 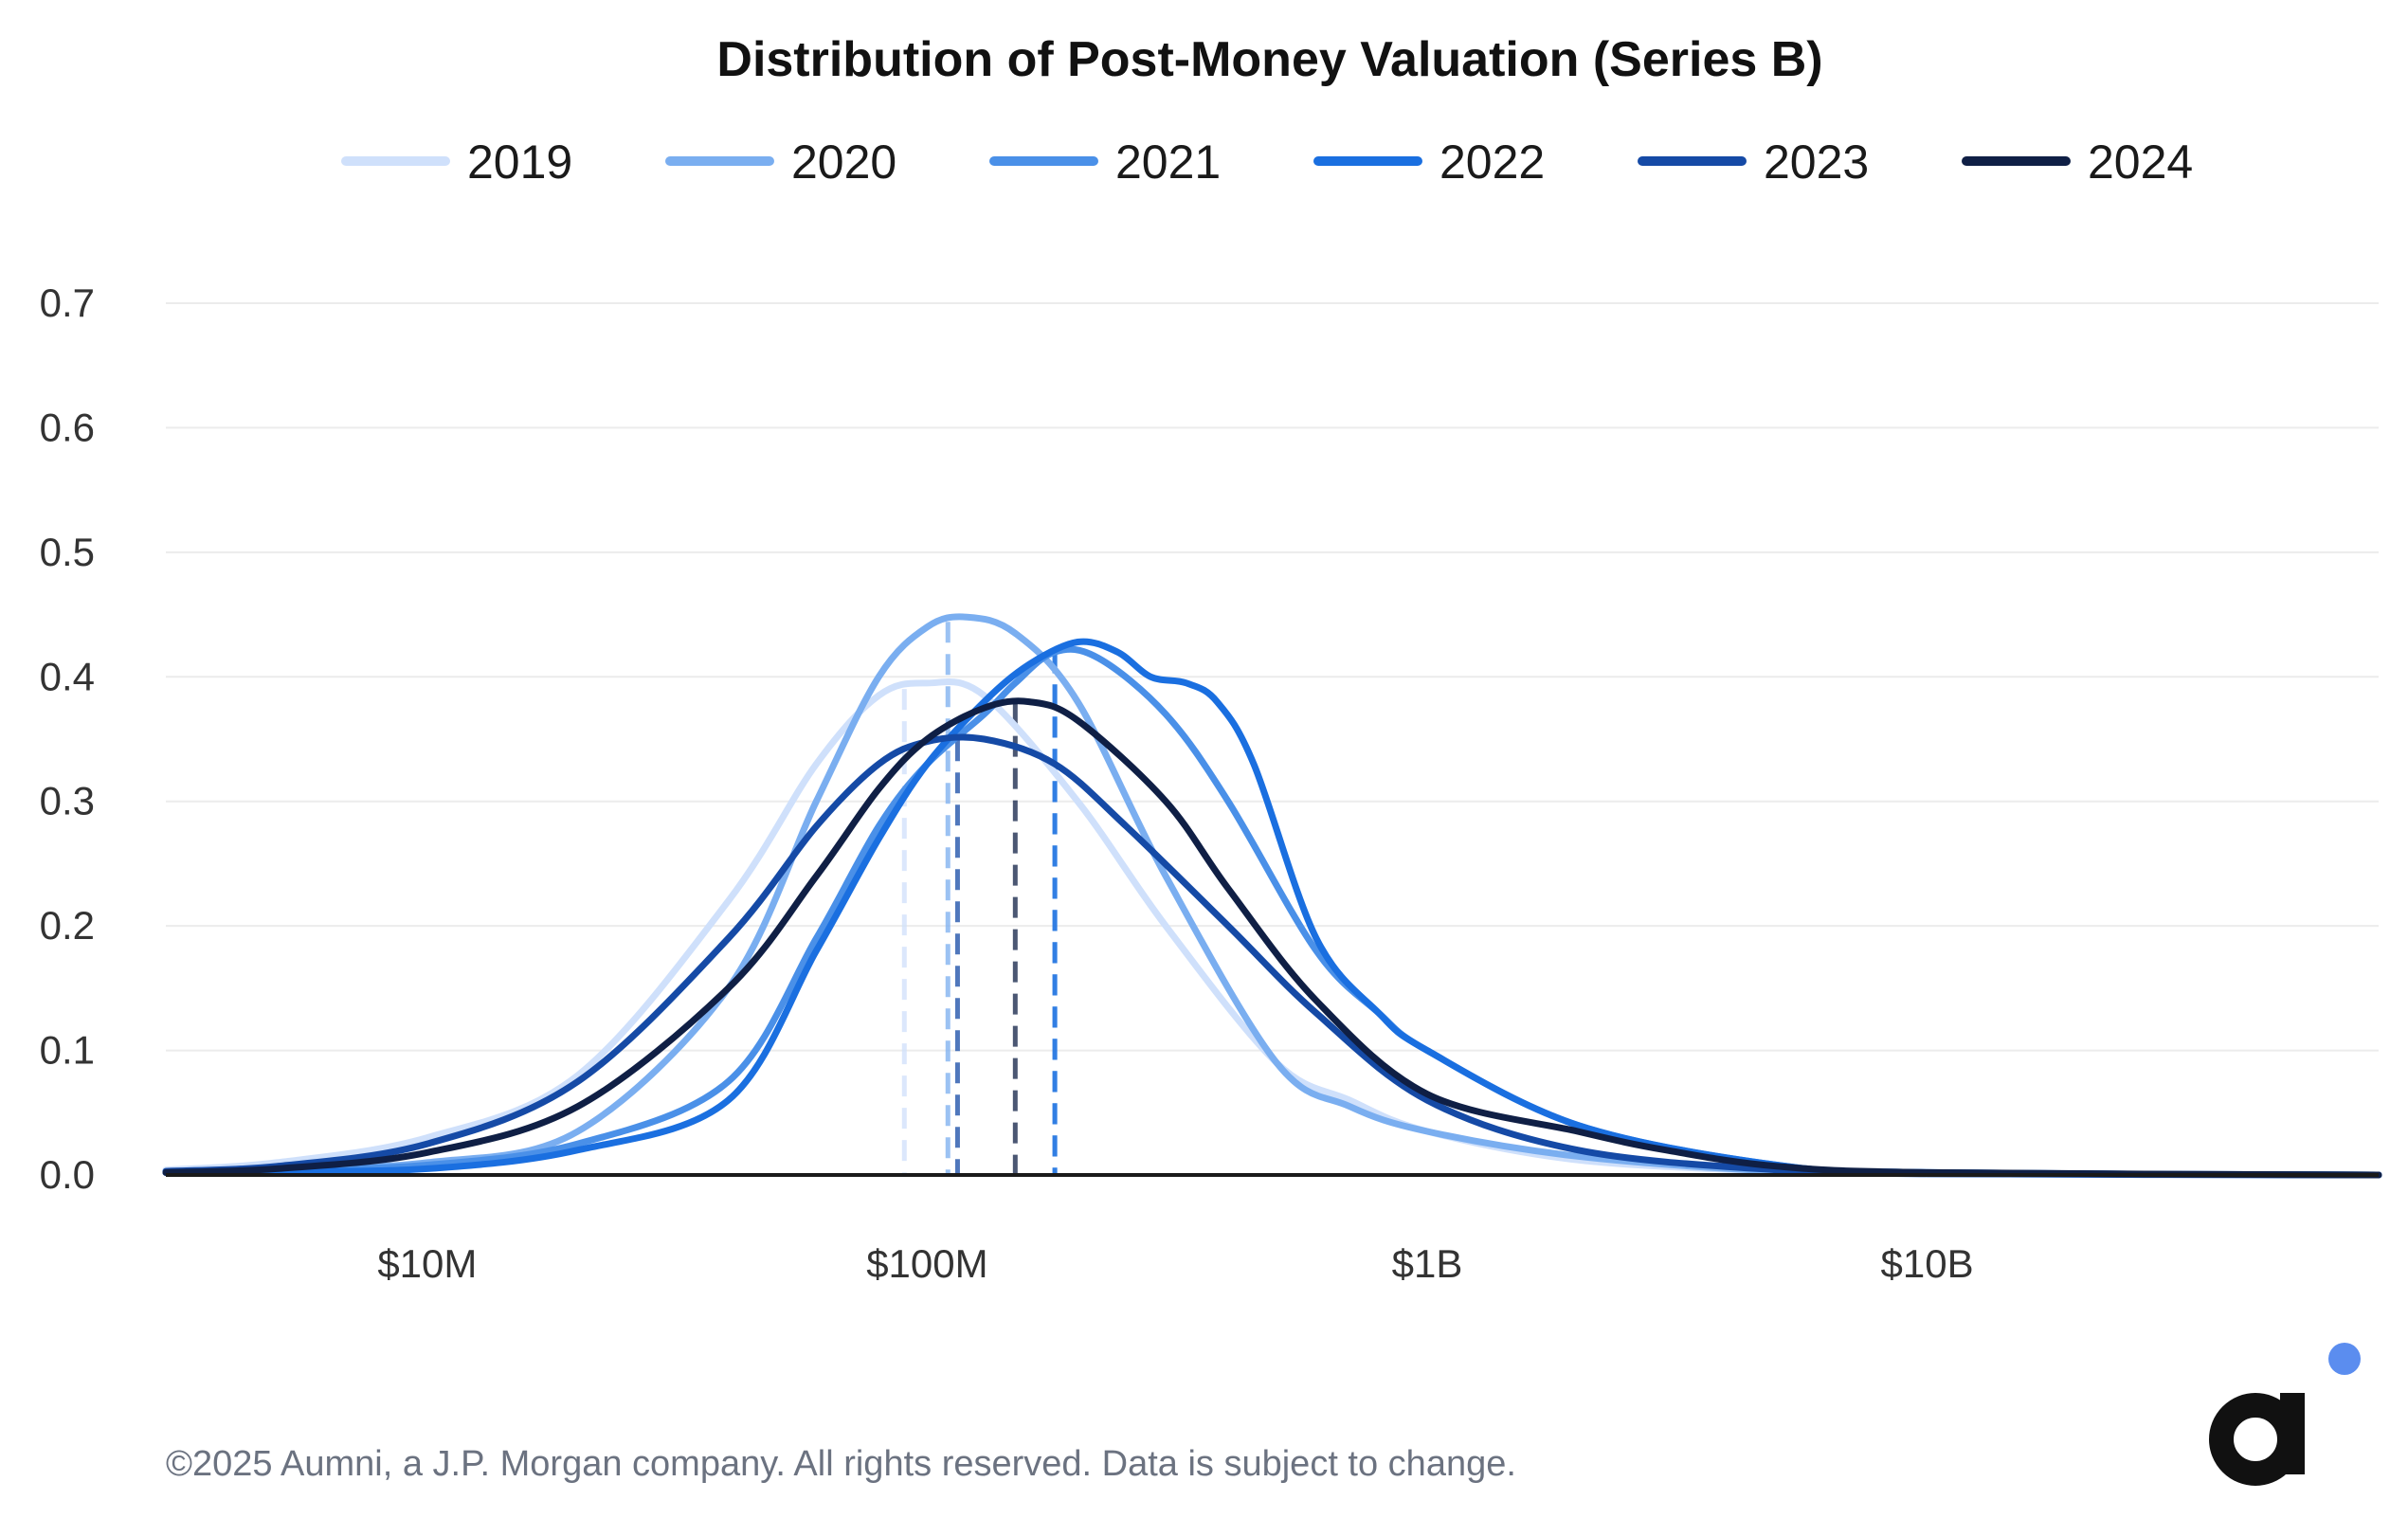 What do you see at coordinates (1267, 162) in the screenshot?
I see `legend: 2019 2020 2021 2022 2023 2024` at bounding box center [1267, 162].